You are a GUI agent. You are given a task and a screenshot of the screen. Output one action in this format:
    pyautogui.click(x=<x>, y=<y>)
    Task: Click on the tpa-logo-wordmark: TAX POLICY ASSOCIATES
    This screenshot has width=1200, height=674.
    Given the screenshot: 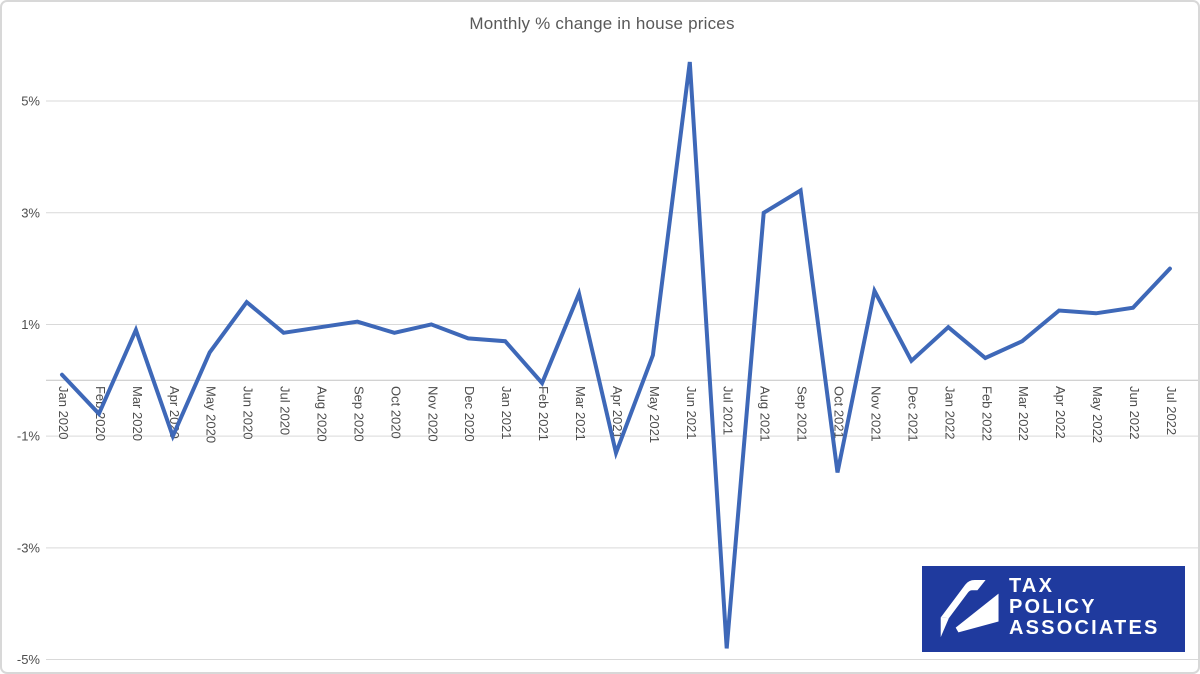 What is the action you would take?
    pyautogui.click(x=1084, y=607)
    